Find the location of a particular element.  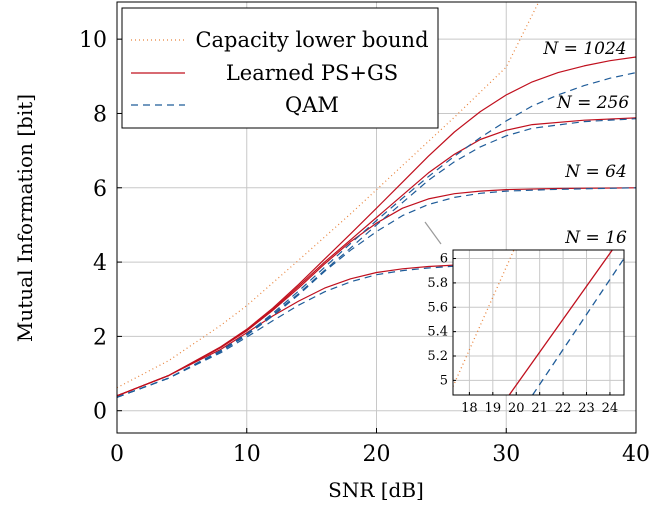

zoom-inset: 18 19 20 21 22 23 24 5 5.2 5.4 5.6 5.8 6 is located at coordinates (526, 332).